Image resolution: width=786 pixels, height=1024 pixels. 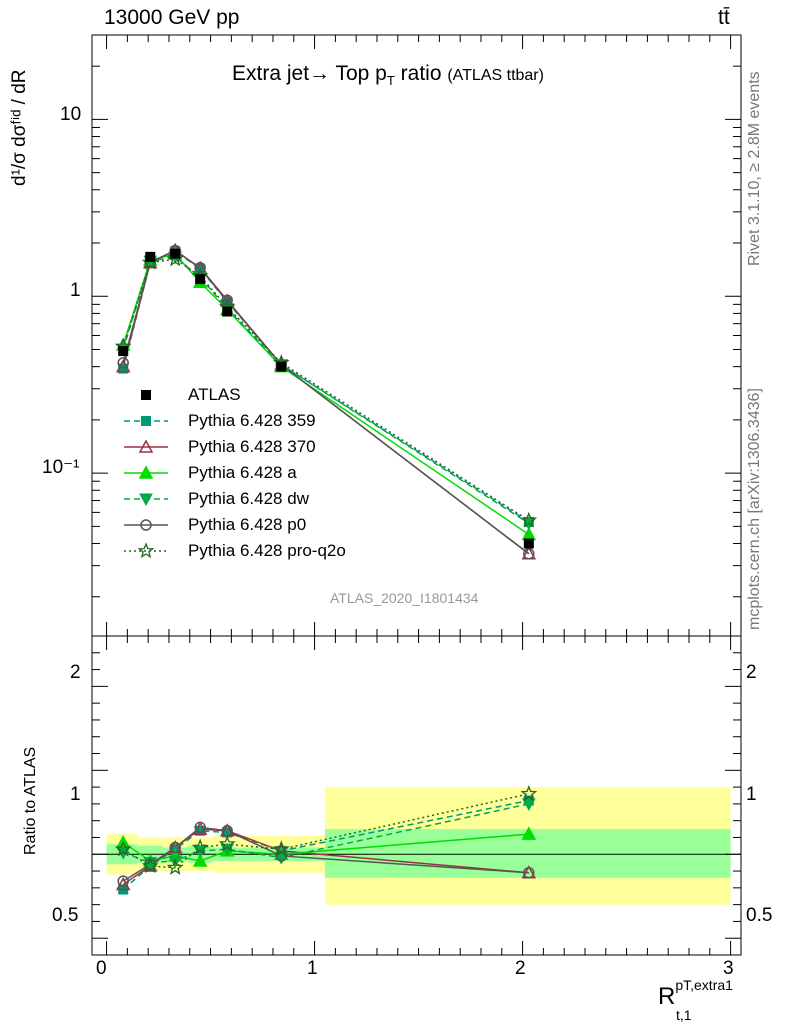 I want to click on legend-label-4: Pythia 6.428 p0, so click(x=247, y=524).